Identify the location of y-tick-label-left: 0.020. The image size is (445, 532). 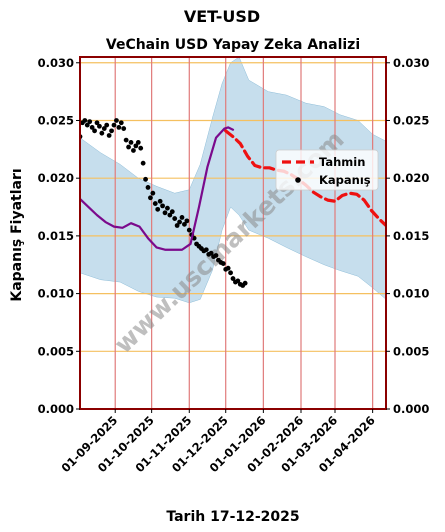
(56, 178).